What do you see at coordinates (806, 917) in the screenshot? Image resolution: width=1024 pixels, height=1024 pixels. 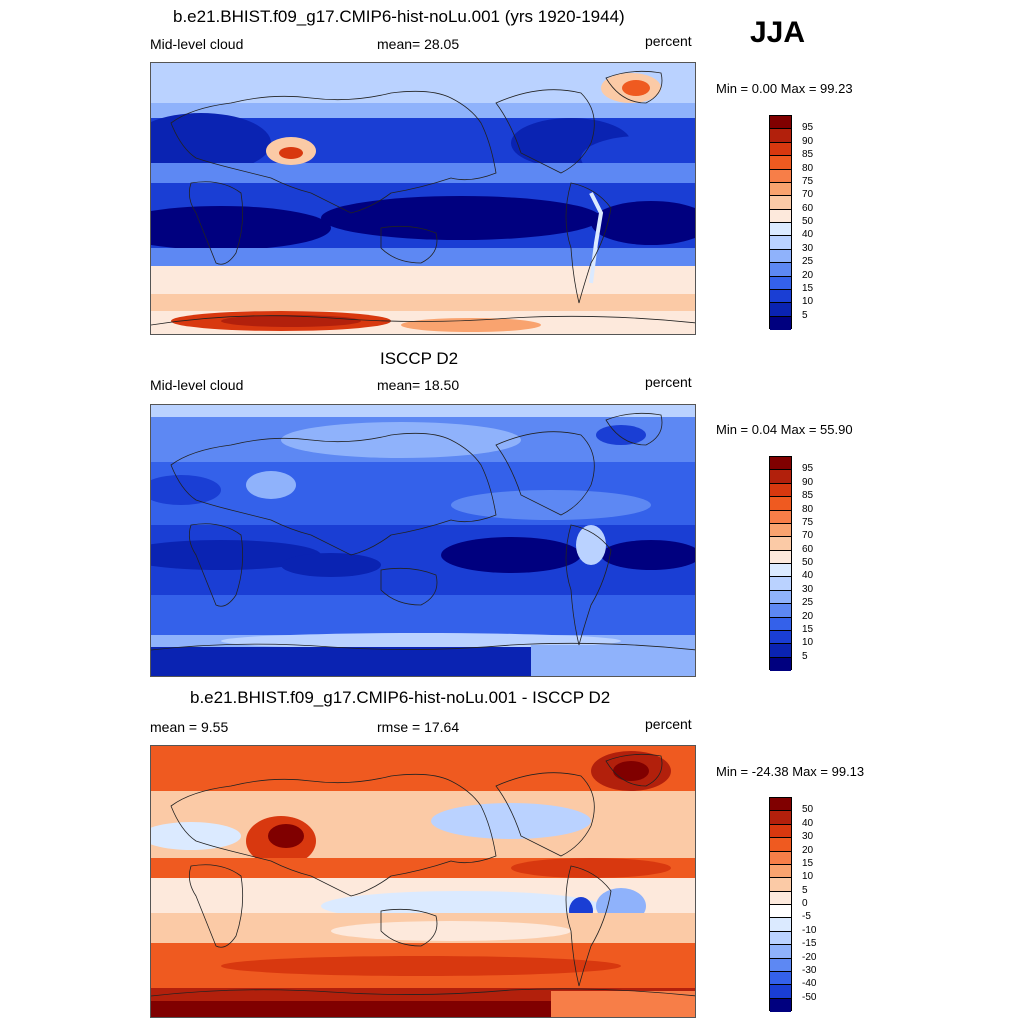 I see `panel-3-colorbar-tick-label: -5` at bounding box center [806, 917].